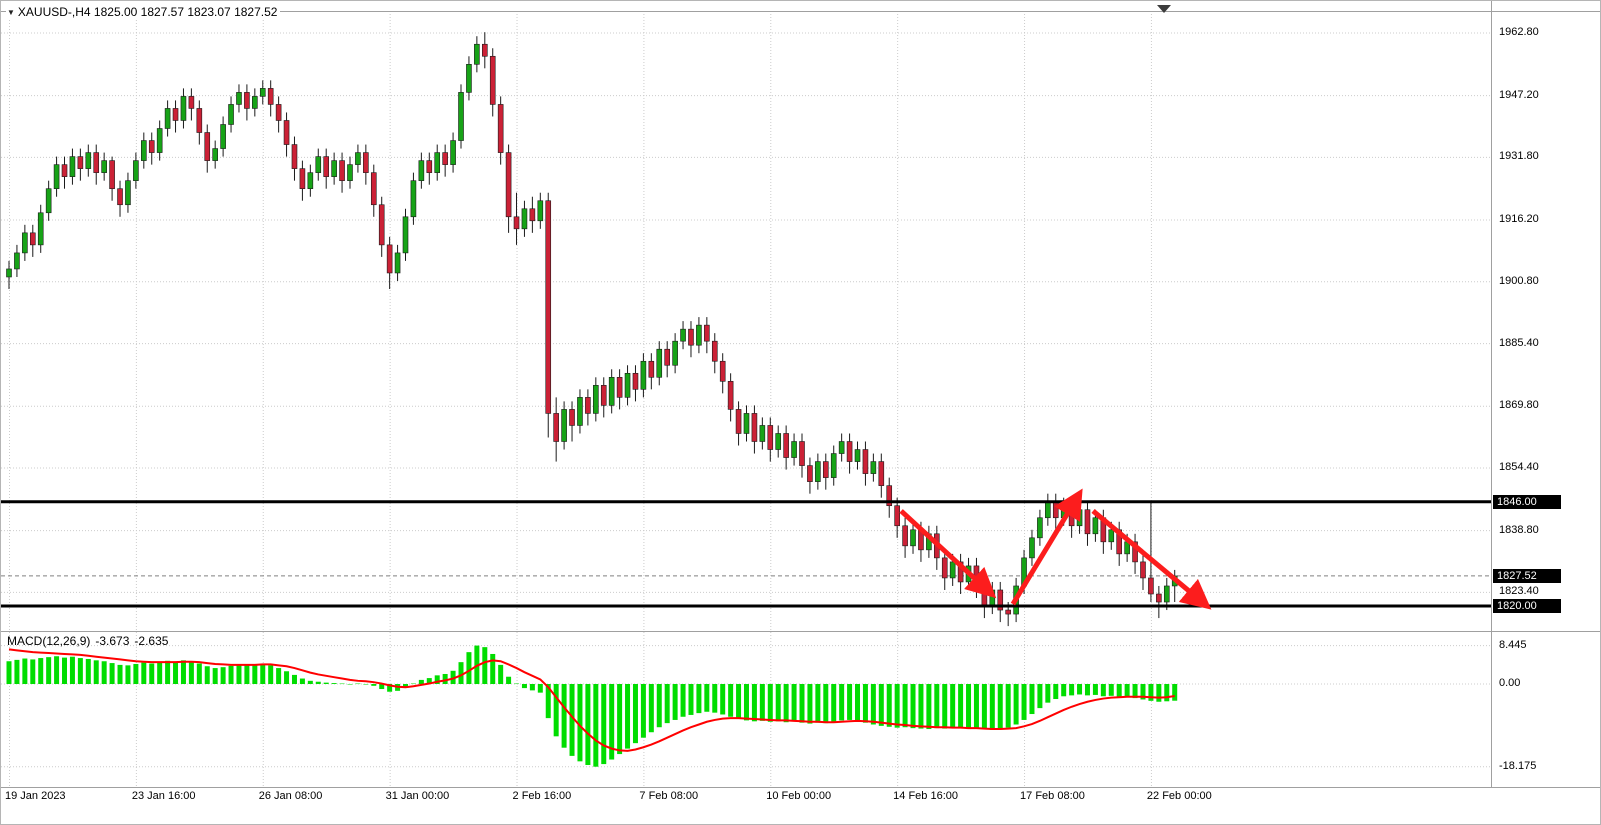 This screenshot has height=825, width=1601. Describe the element at coordinates (1518, 765) in the screenshot. I see `macd-axis-label: -18.175` at that location.